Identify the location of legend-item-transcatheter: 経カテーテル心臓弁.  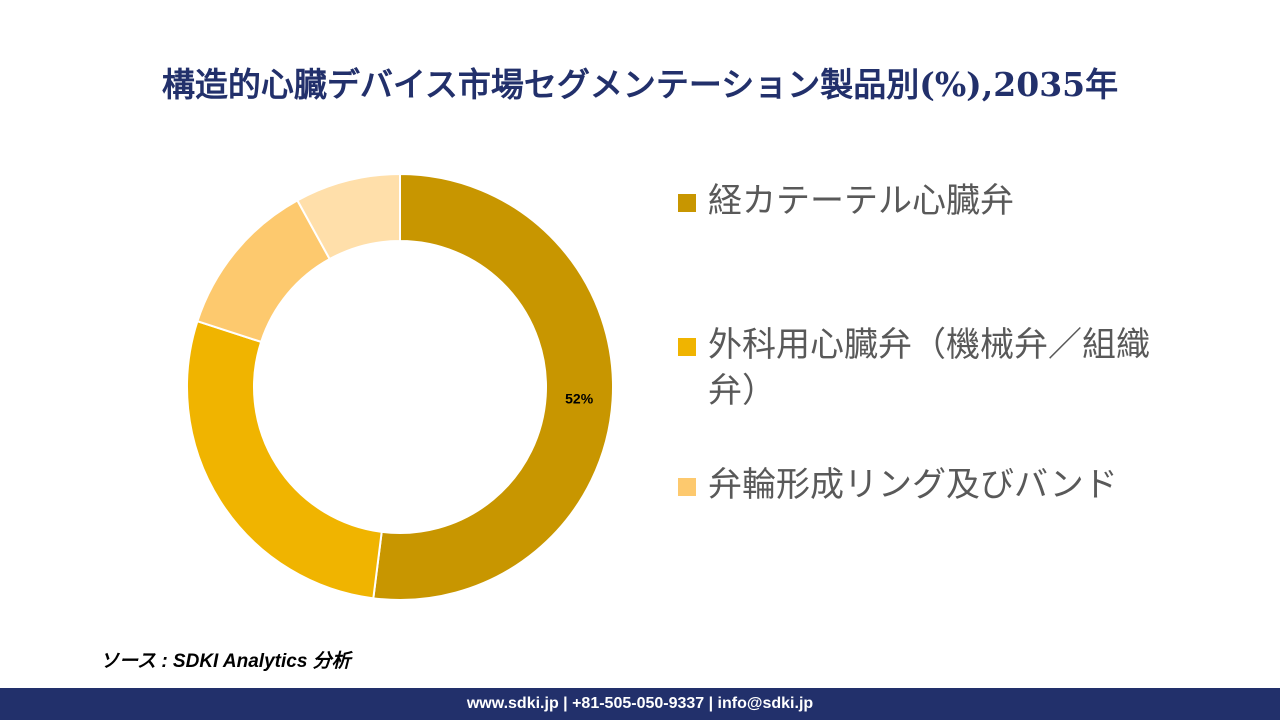
(918, 201).